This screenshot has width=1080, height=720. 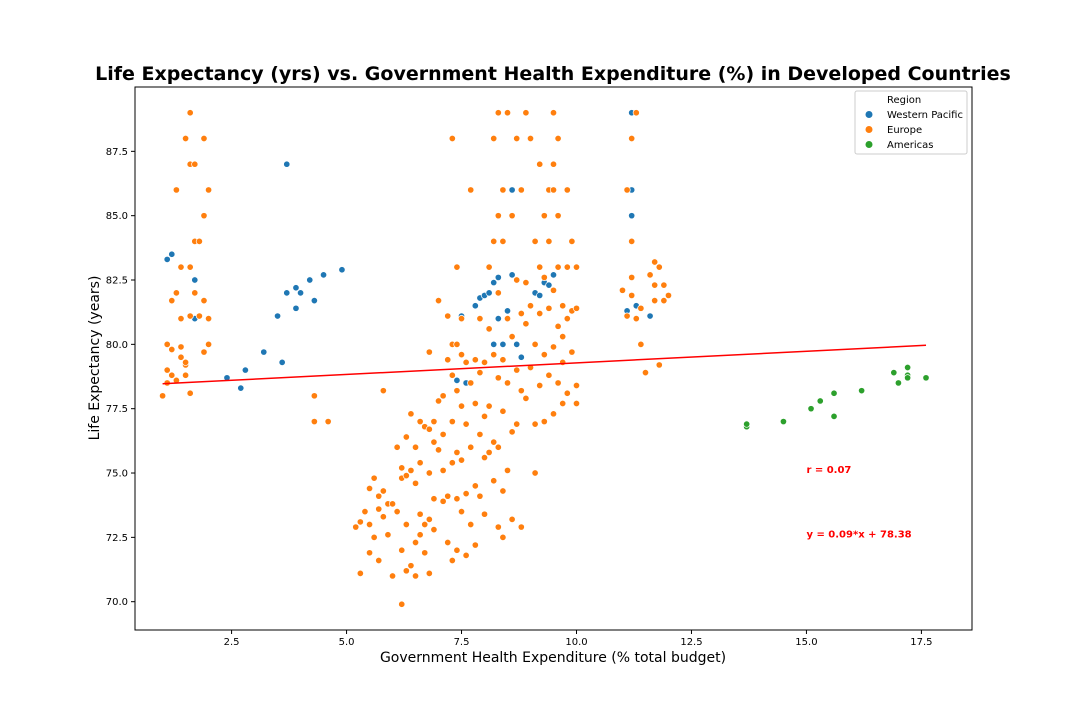 I want to click on legend-title: Region, so click(x=904, y=100).